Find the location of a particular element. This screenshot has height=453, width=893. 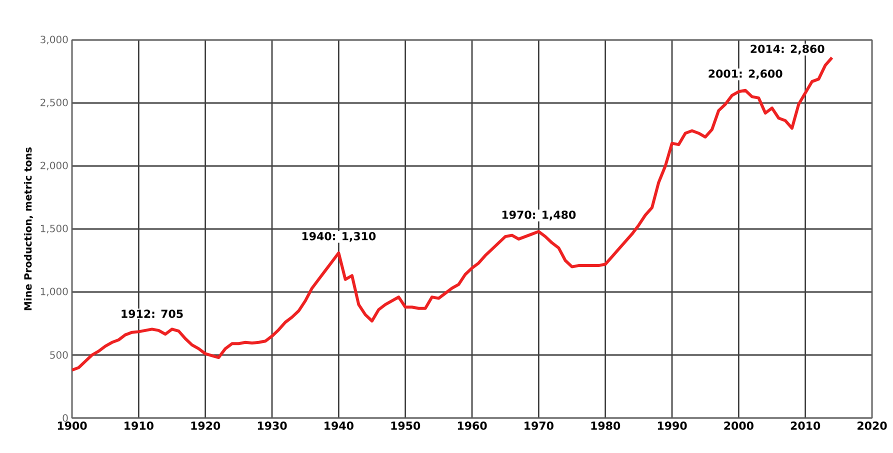

x-tick-label: 1910 is located at coordinates (139, 426).